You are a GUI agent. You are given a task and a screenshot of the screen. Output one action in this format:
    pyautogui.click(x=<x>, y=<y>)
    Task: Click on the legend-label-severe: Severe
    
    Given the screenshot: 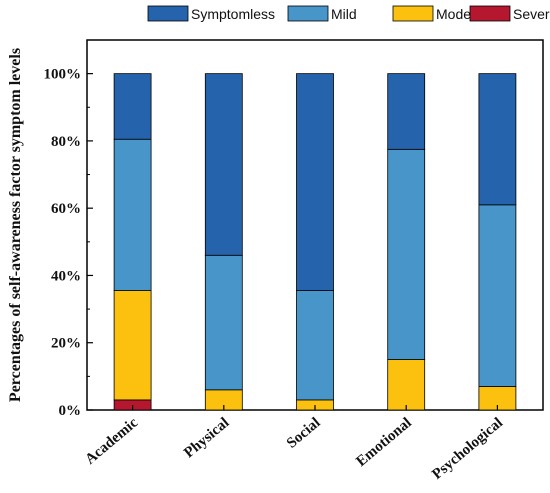 What is the action you would take?
    pyautogui.click(x=531, y=14)
    